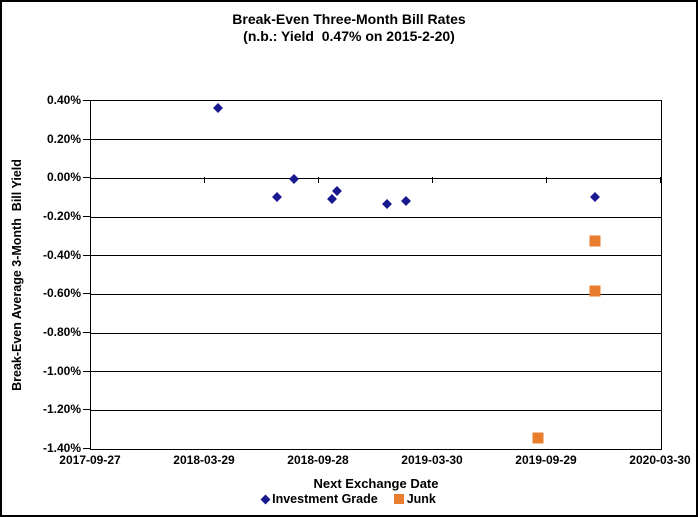 The image size is (698, 517). Describe the element at coordinates (325, 499) in the screenshot. I see `legend-label-investment-grade: Investment Grade` at that location.